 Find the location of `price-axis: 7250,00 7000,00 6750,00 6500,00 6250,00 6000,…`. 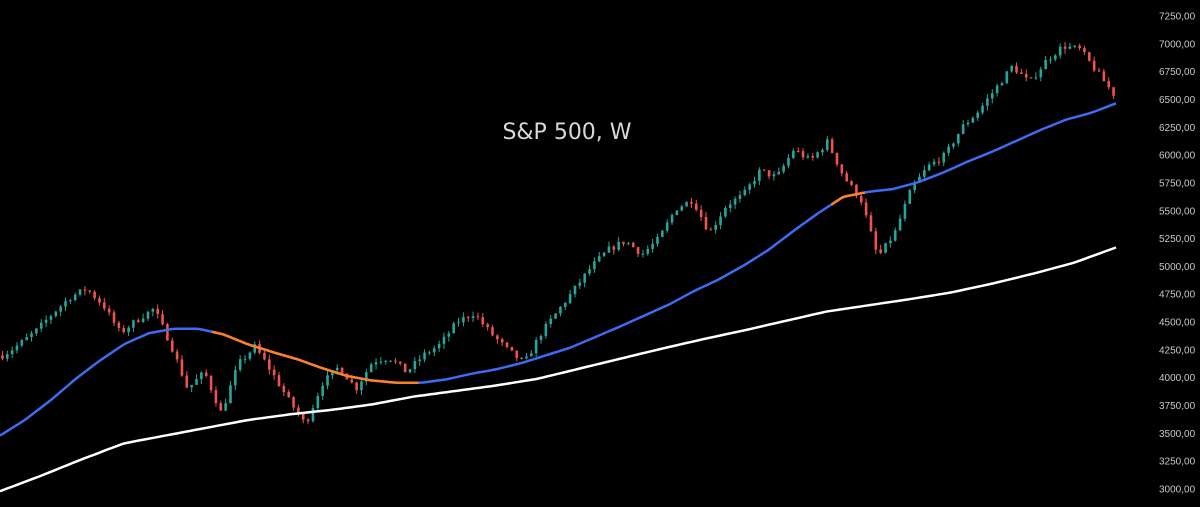

price-axis: 7250,00 7000,00 6750,00 6500,00 6250,00 6000,… is located at coordinates (1177, 254).